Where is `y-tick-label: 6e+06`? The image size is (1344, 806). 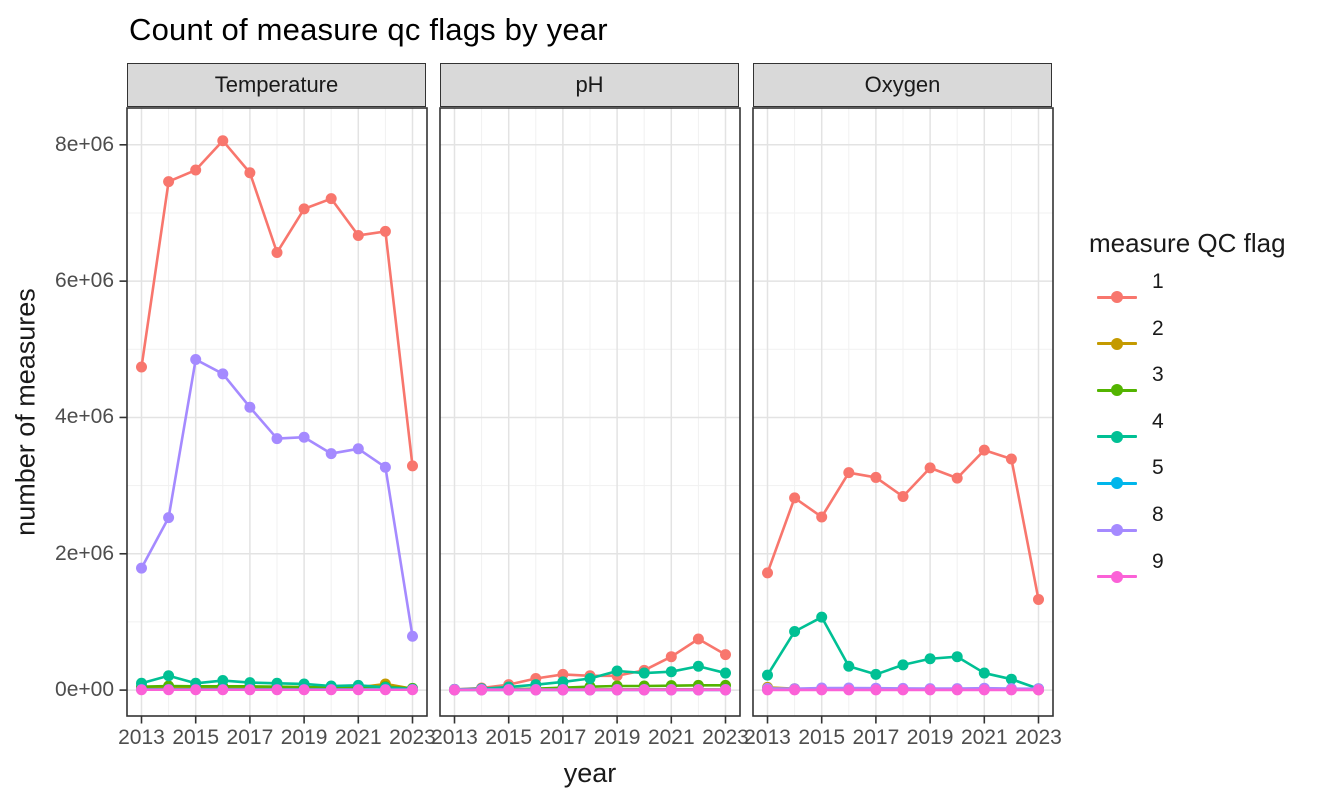 y-tick-label: 6e+06 is located at coordinates (84, 281).